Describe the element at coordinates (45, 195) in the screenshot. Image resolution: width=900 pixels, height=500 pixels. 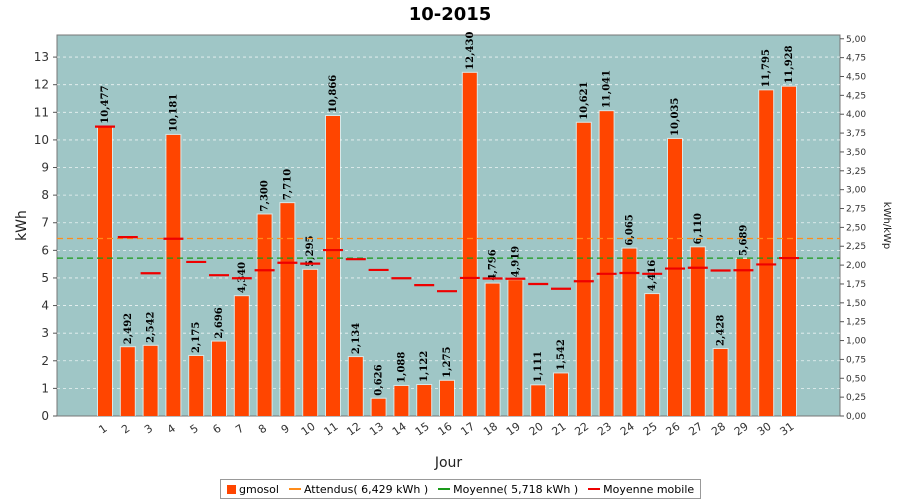
I see `y-tick-label: 8` at that location.